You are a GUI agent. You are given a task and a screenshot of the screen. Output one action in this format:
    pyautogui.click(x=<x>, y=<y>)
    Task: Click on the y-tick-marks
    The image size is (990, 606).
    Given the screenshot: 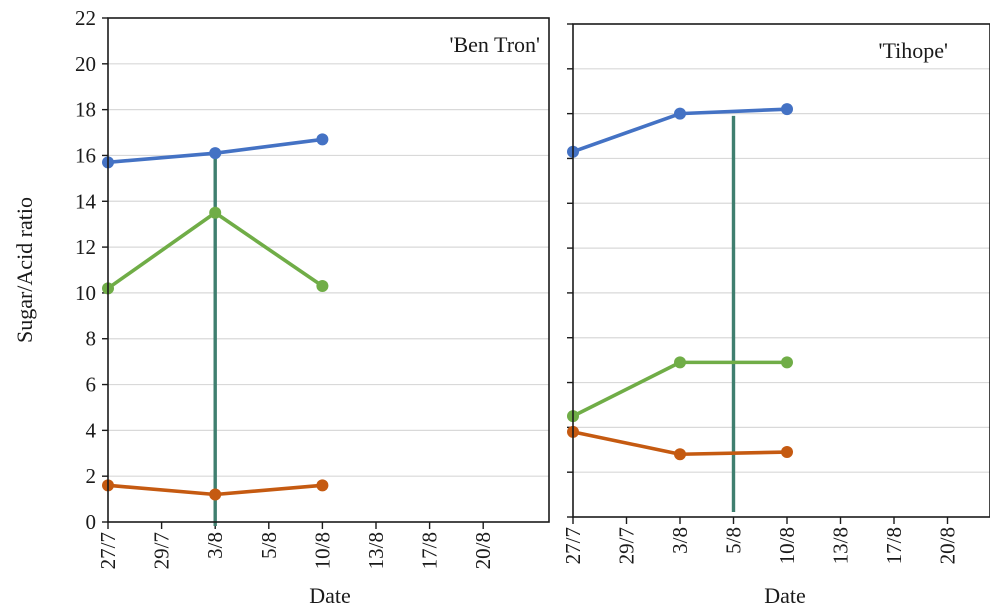 What is the action you would take?
    pyautogui.click(x=570, y=270)
    